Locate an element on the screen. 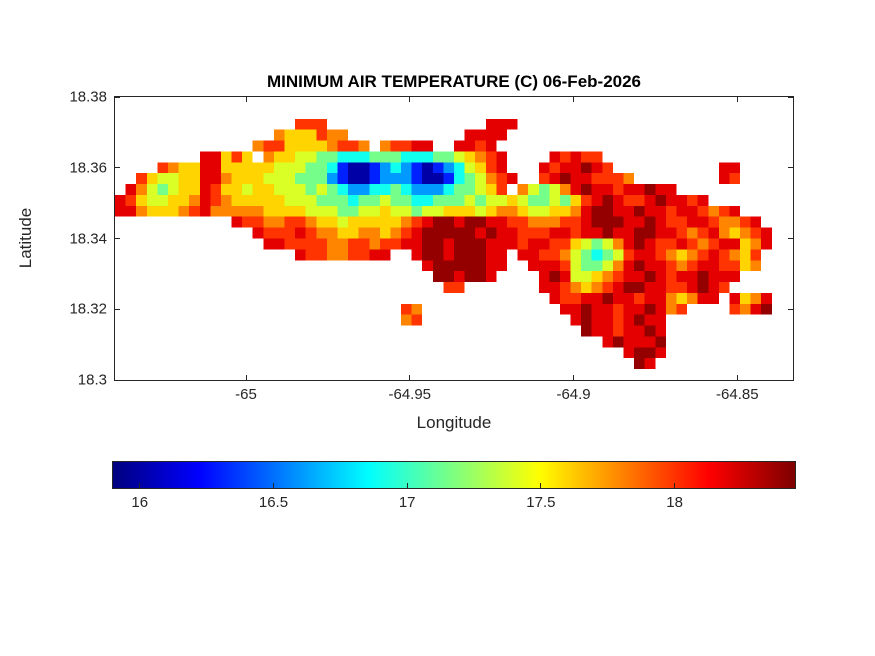 This screenshot has width=875, height=656. y-tick-label: 18.3 is located at coordinates (92, 380).